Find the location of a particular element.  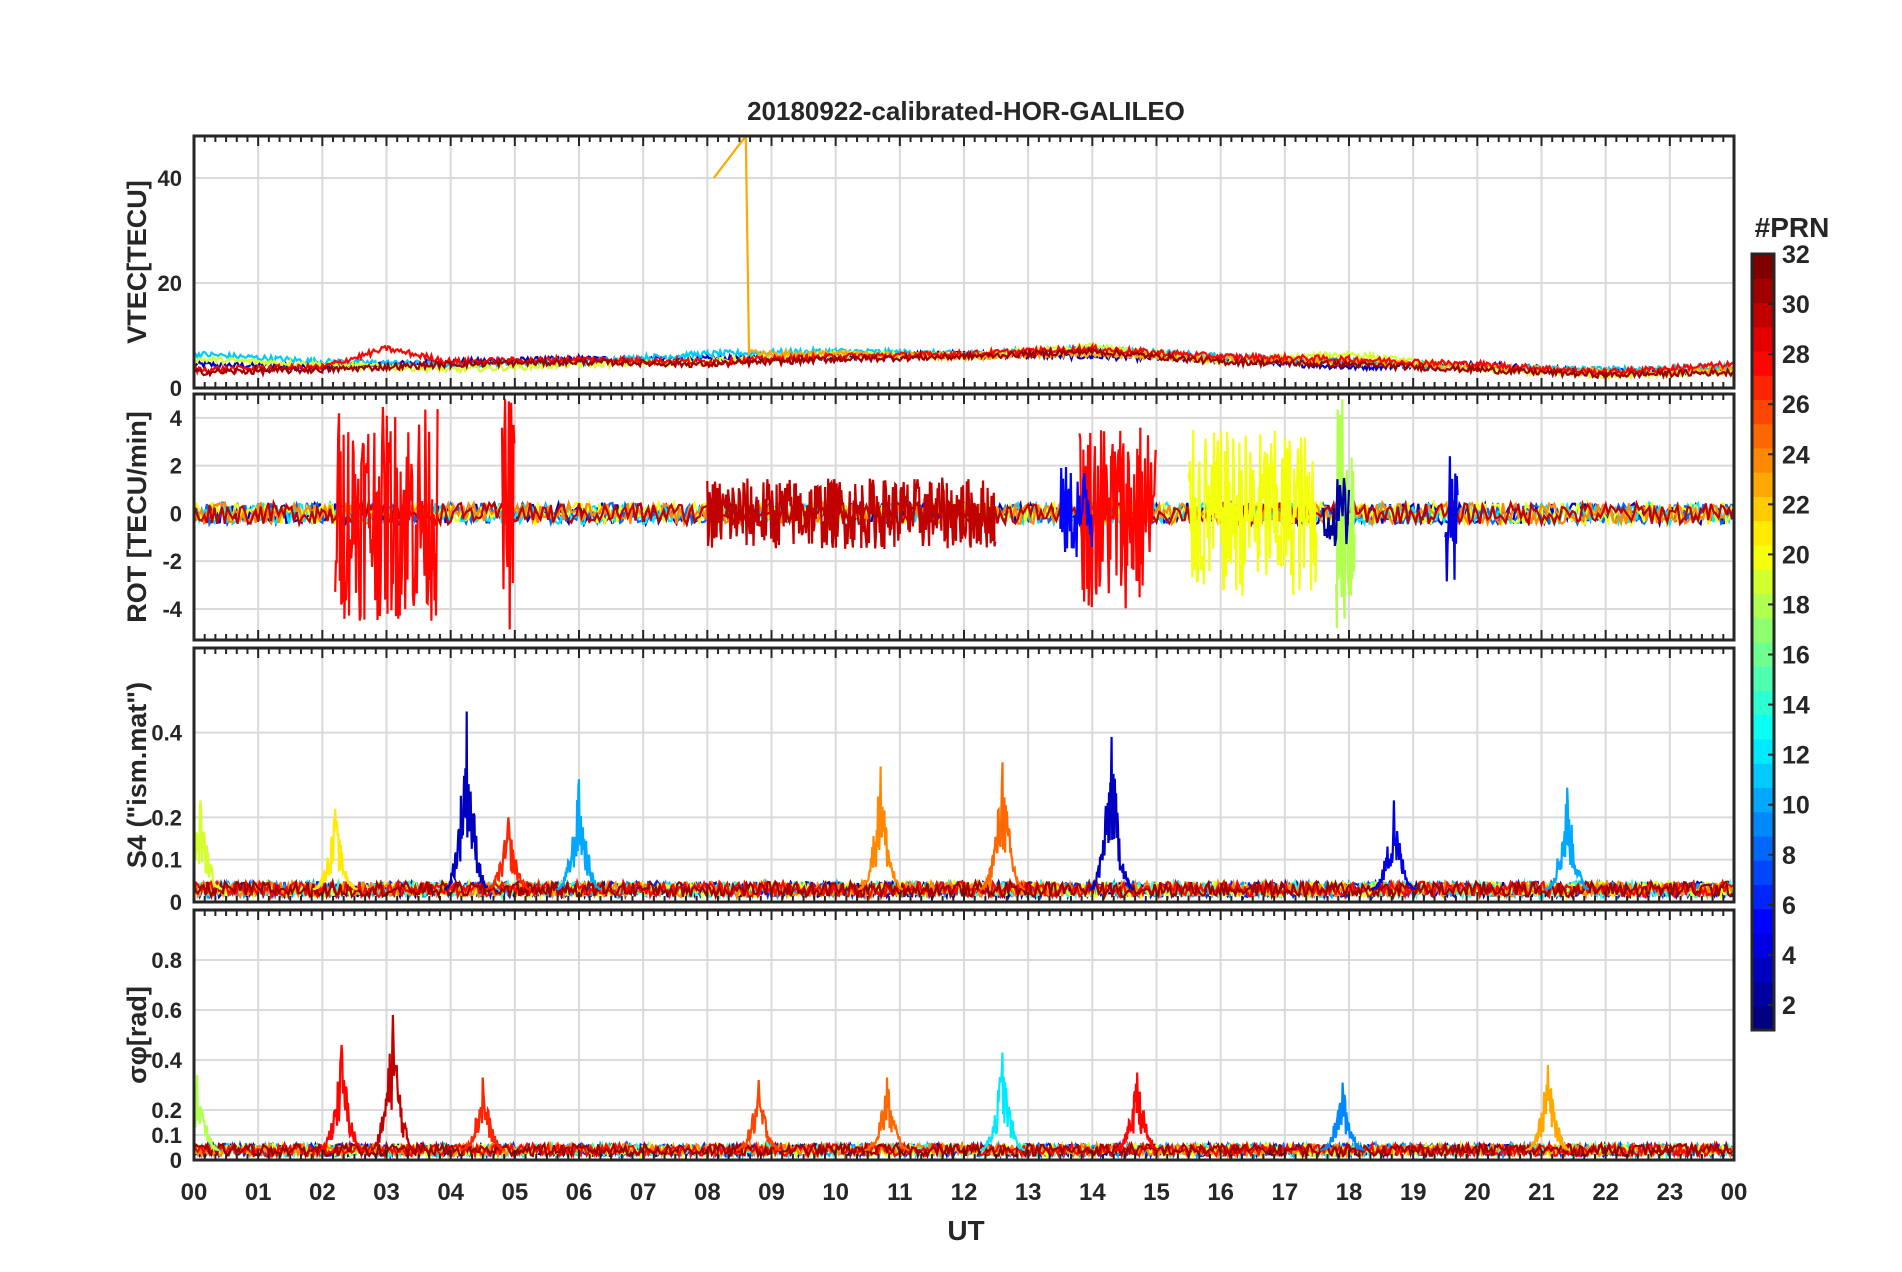

chart-title: 20180922-calibrated-HOR-GALILEO is located at coordinates (966, 111).